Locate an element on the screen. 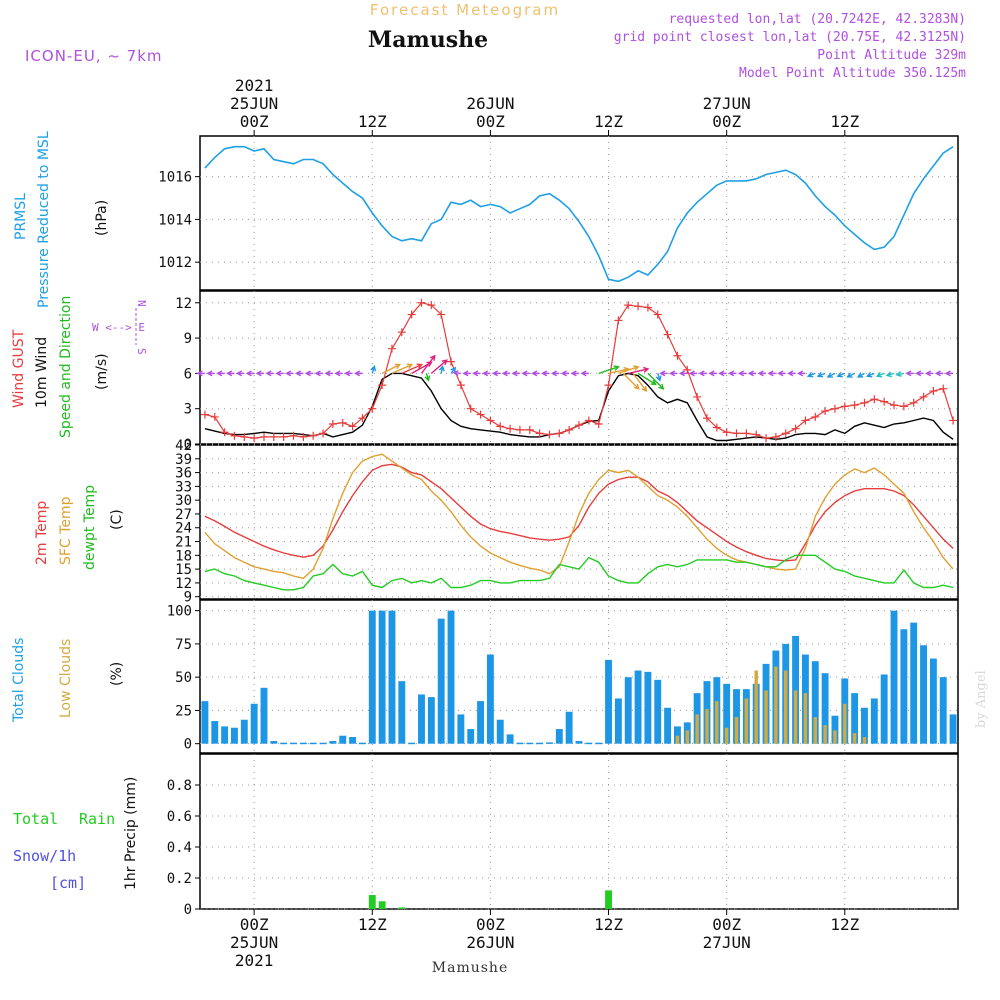 Image resolution: width=1000 pixels, height=1000 pixels. y-tick-label: 75 is located at coordinates (183, 645).